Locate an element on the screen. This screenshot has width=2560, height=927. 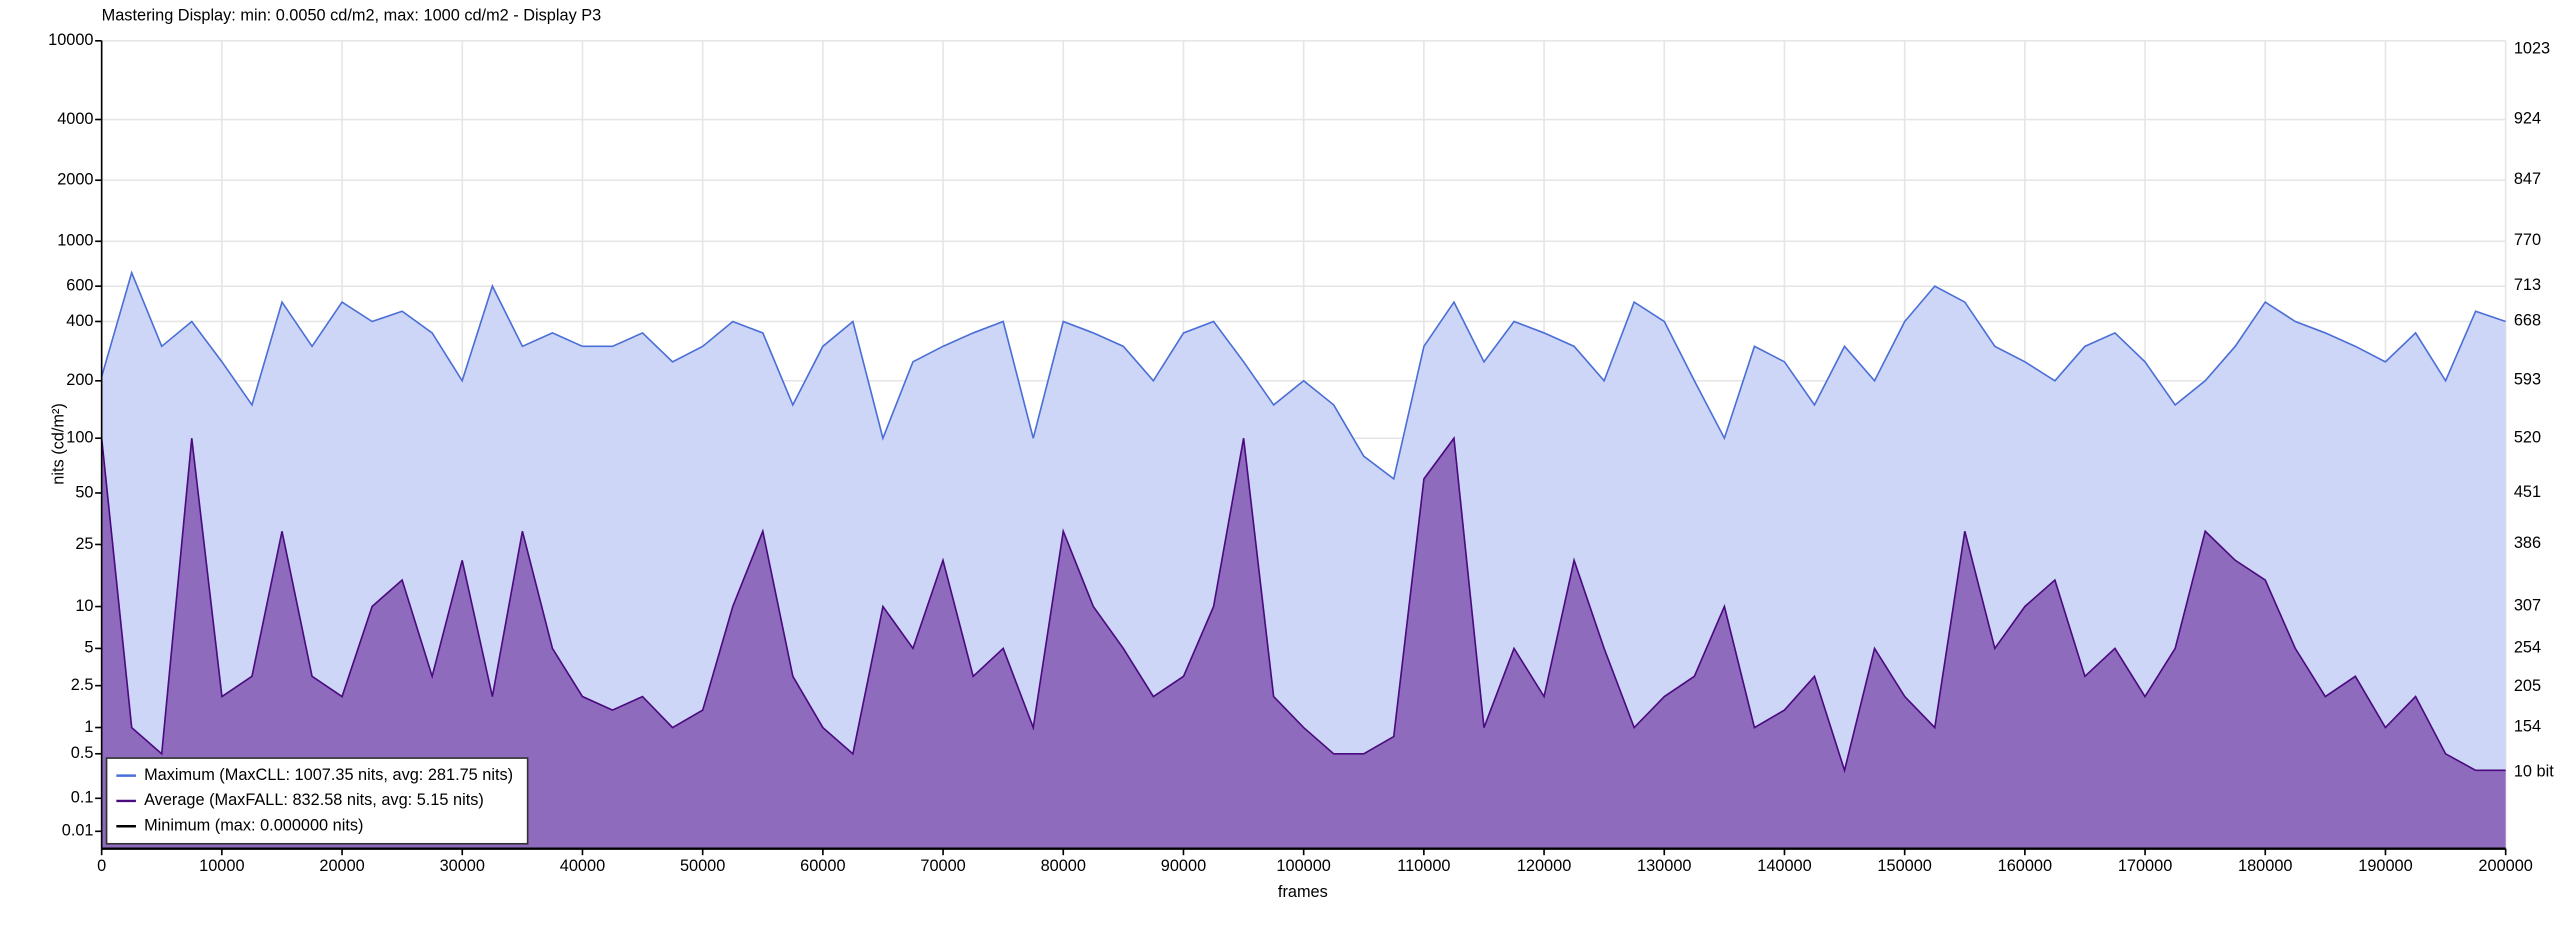
y-tick-label: 5 is located at coordinates (88, 648).